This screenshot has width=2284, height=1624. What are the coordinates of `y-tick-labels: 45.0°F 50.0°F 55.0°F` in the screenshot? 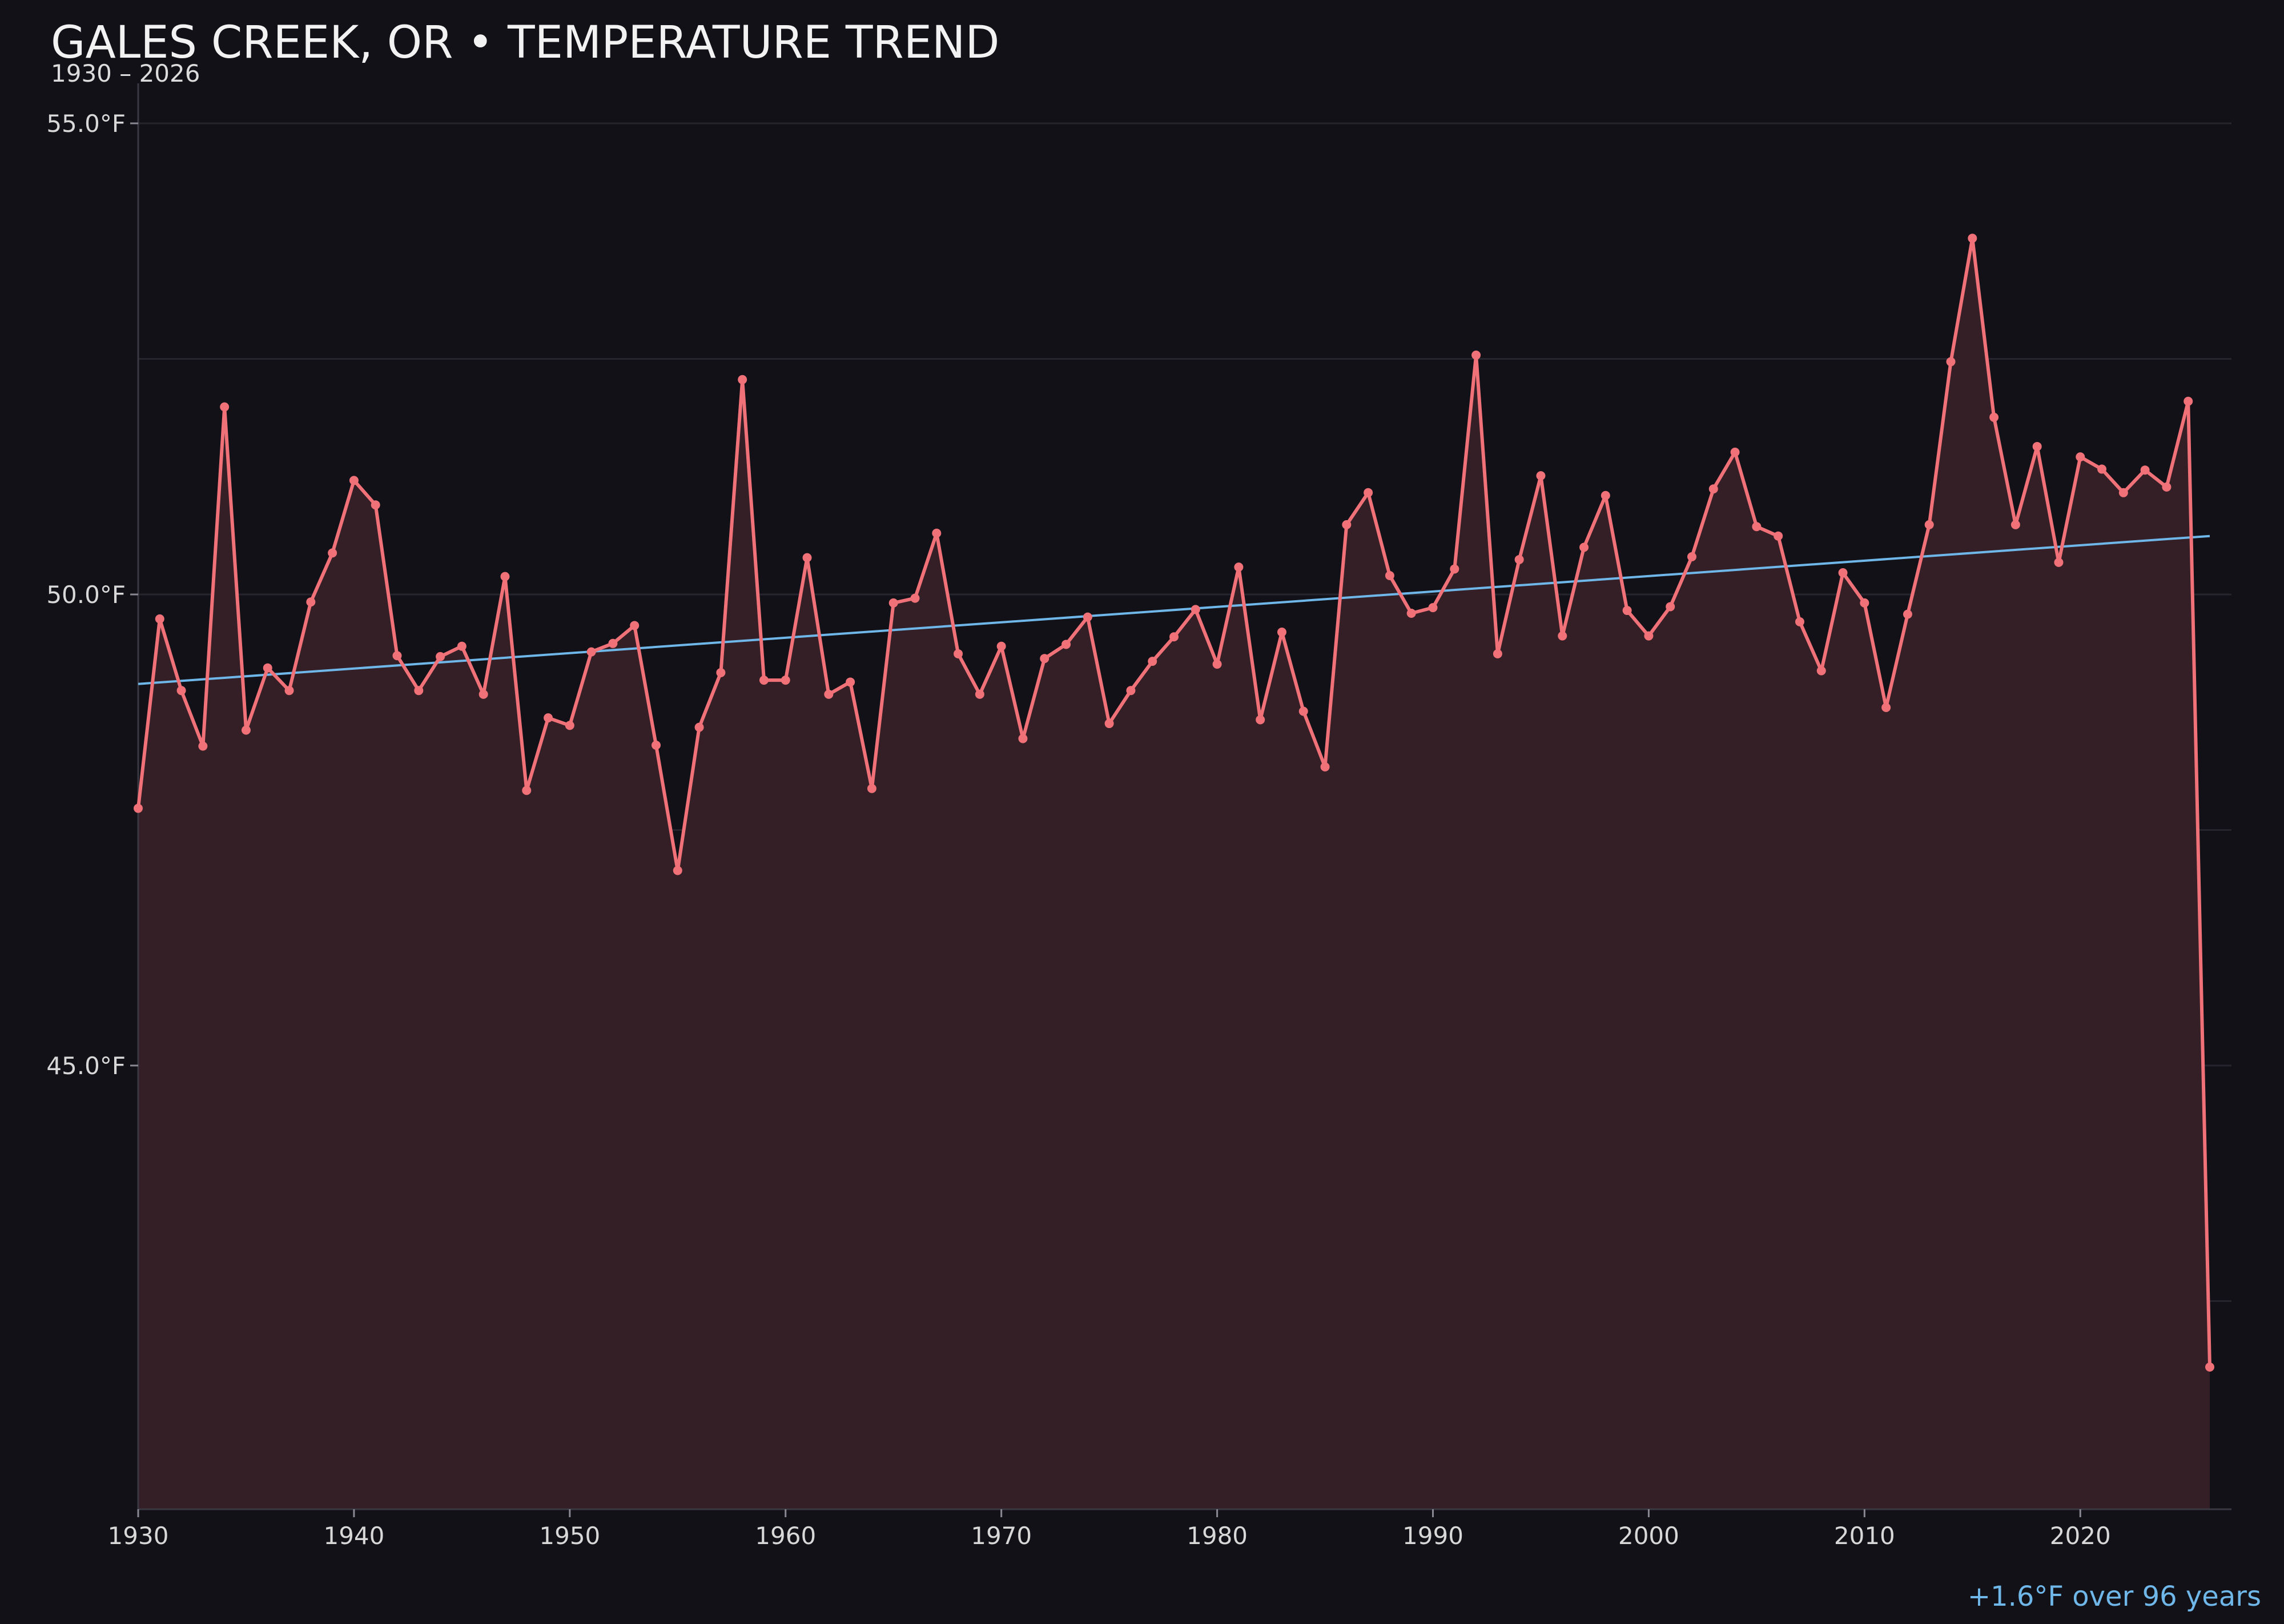 It's located at (86, 595).